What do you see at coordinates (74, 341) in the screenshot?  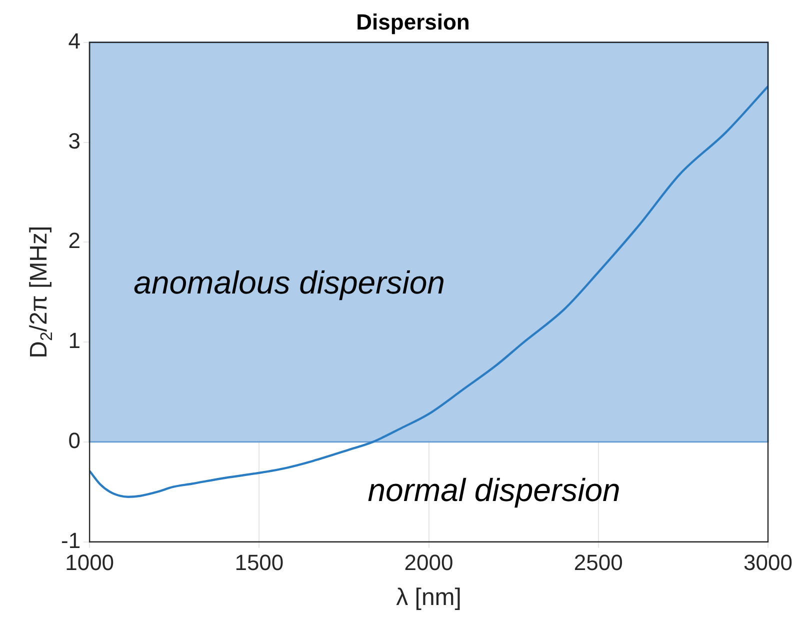 I see `y-tick-label: 1` at bounding box center [74, 341].